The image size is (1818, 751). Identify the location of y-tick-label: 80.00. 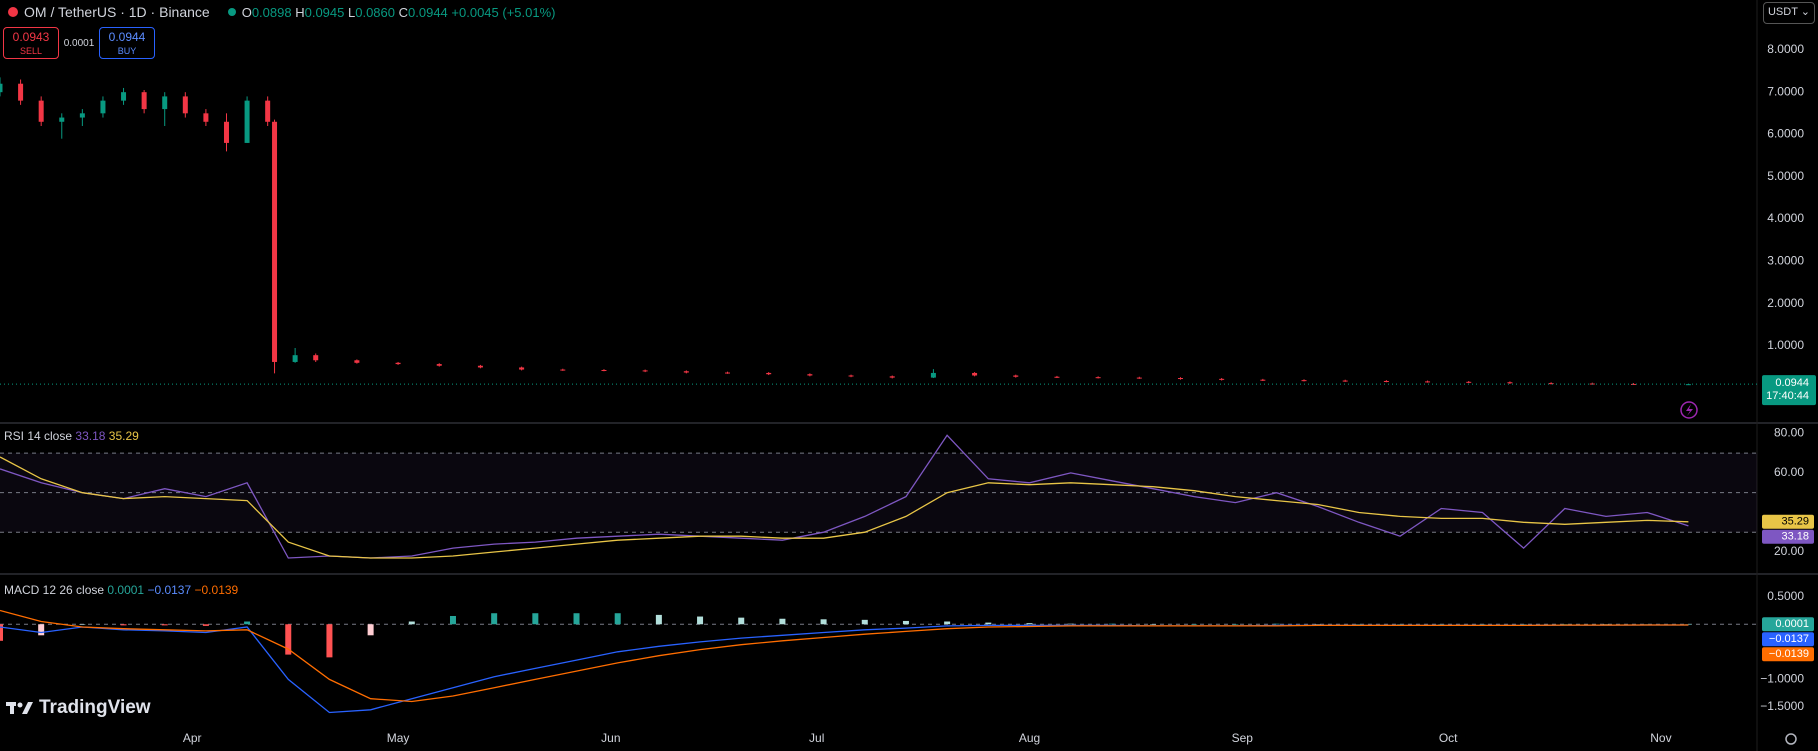
(1789, 432).